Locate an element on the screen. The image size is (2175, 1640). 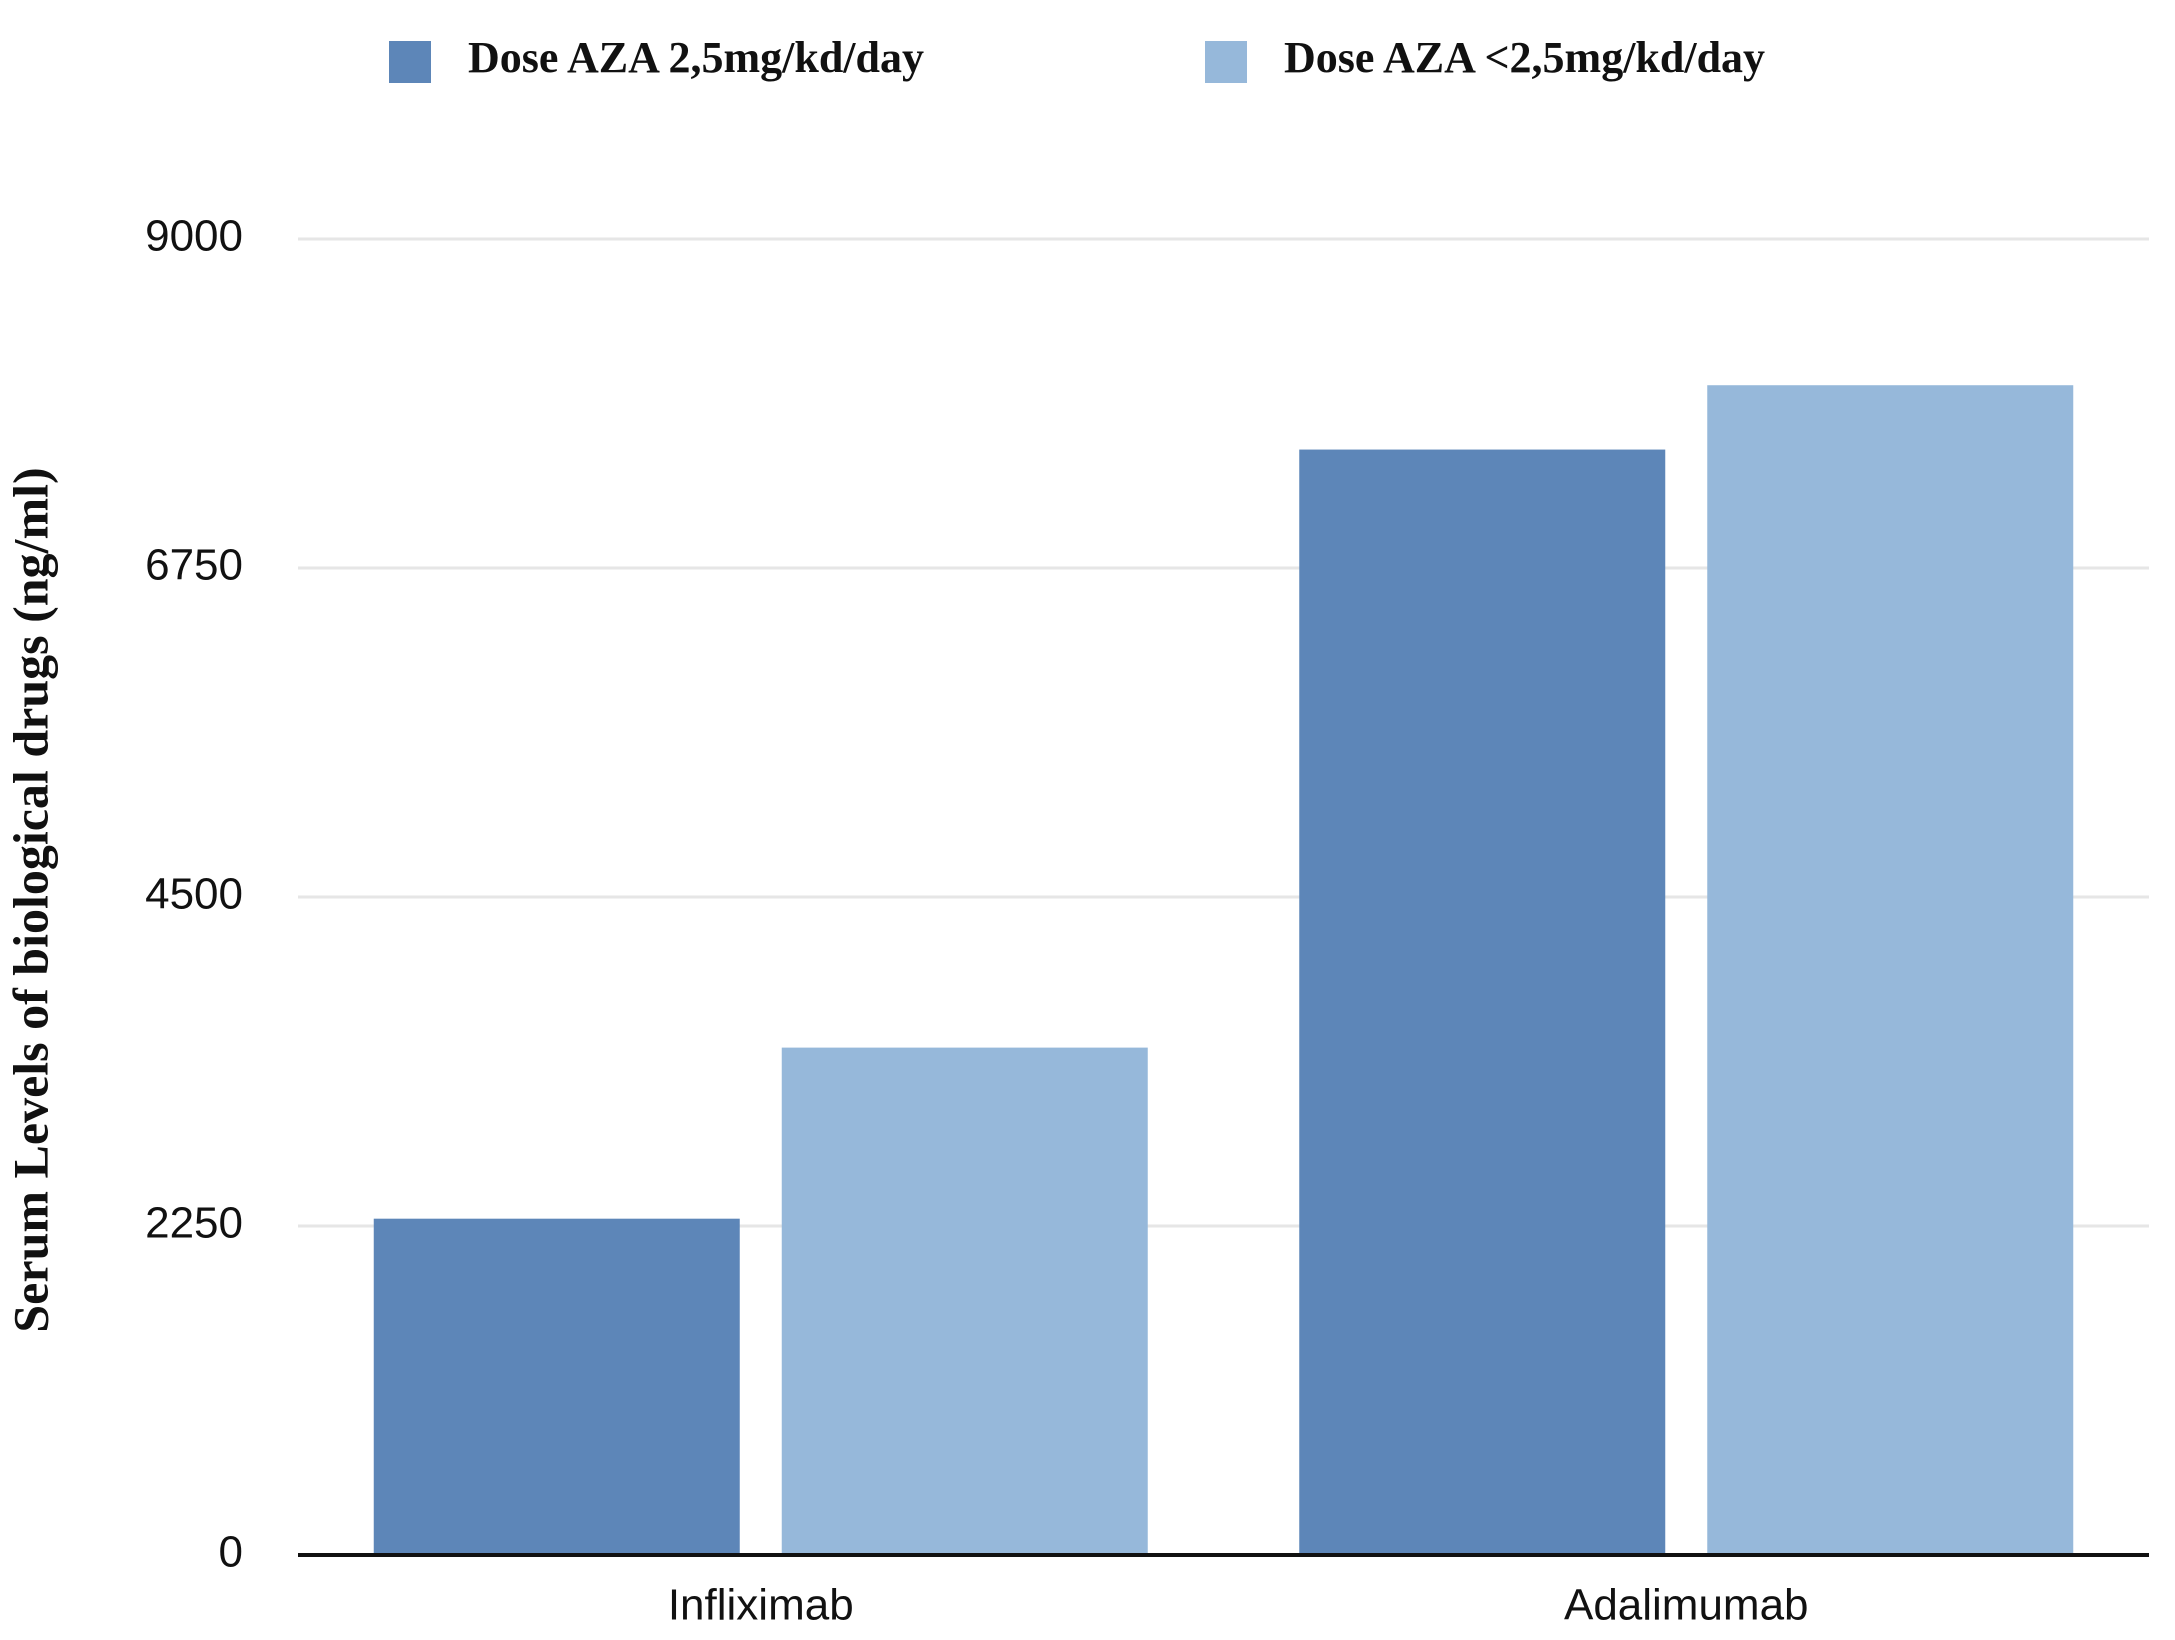
legend-label: Dose AZA 2,5mg/kd/day is located at coordinates (696, 57).